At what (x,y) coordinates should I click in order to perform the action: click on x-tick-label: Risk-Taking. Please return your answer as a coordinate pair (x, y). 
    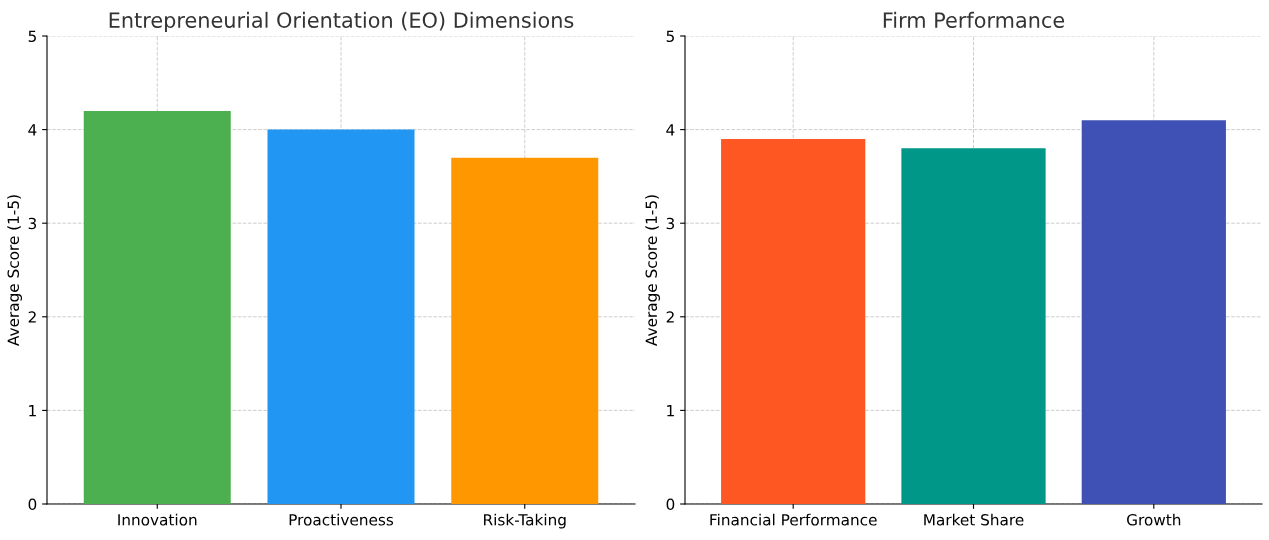
    Looking at the image, I should click on (525, 521).